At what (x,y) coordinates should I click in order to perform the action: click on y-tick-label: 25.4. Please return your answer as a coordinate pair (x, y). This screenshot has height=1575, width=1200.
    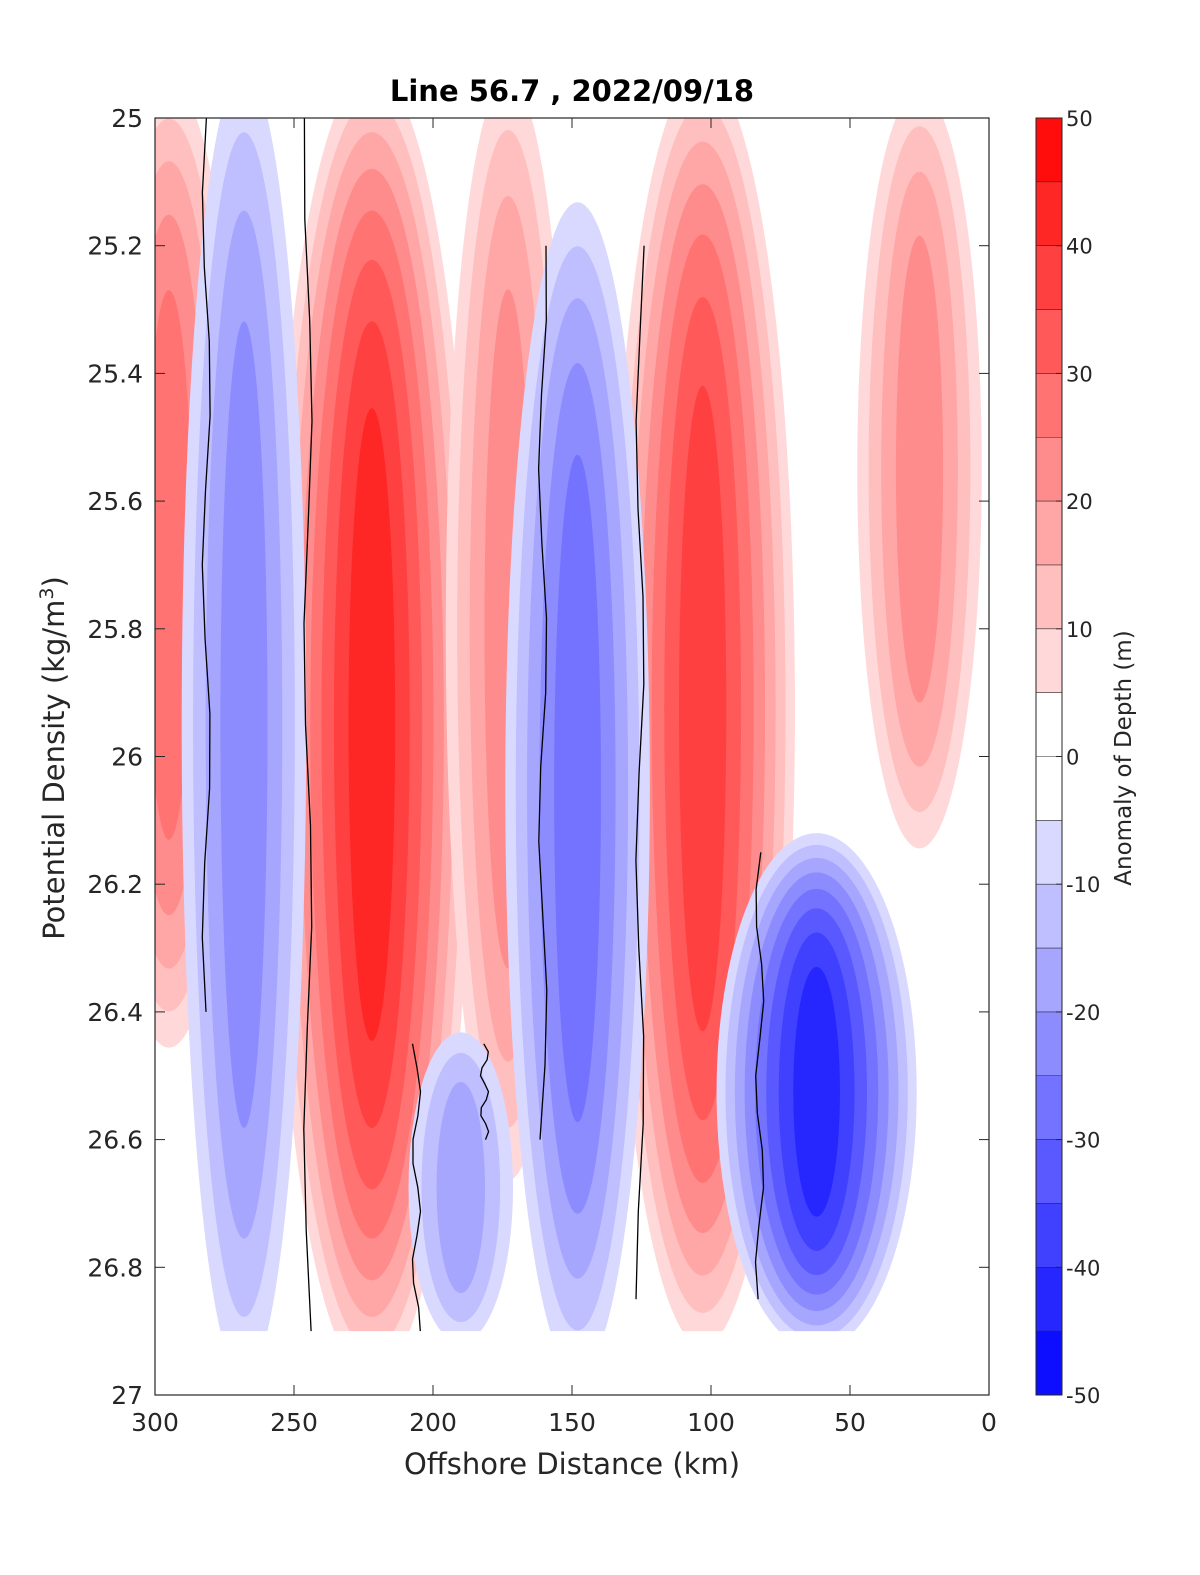
    Looking at the image, I should click on (115, 373).